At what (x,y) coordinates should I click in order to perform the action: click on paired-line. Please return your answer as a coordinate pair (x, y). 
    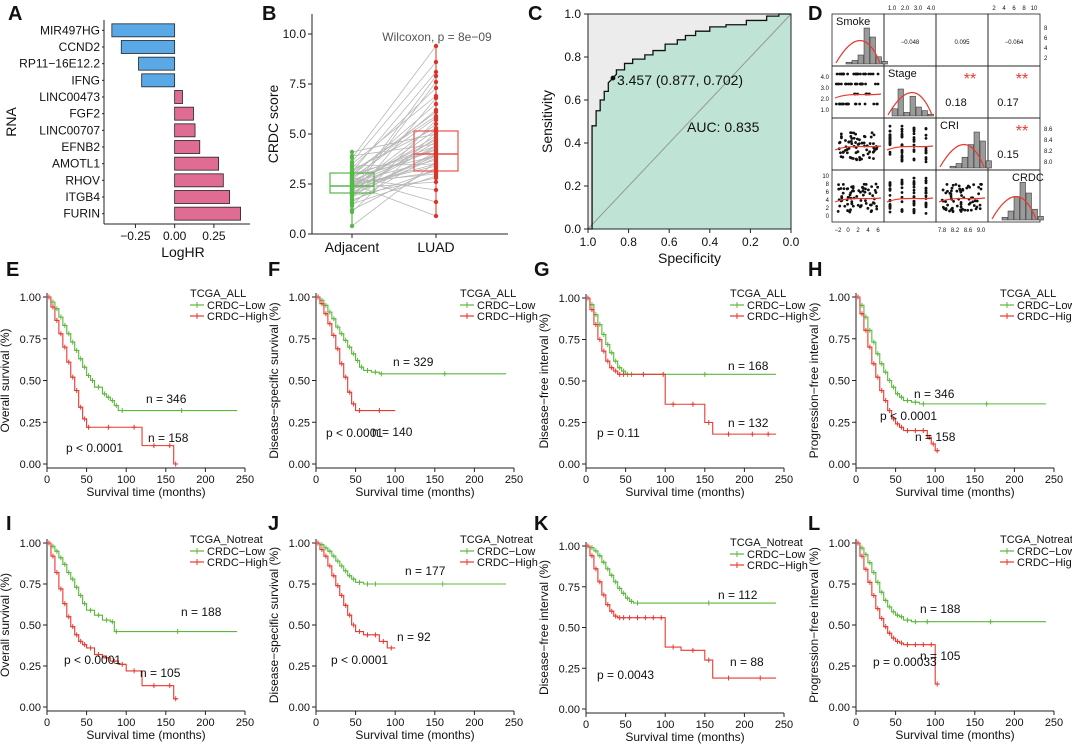
    Looking at the image, I should click on (394, 194).